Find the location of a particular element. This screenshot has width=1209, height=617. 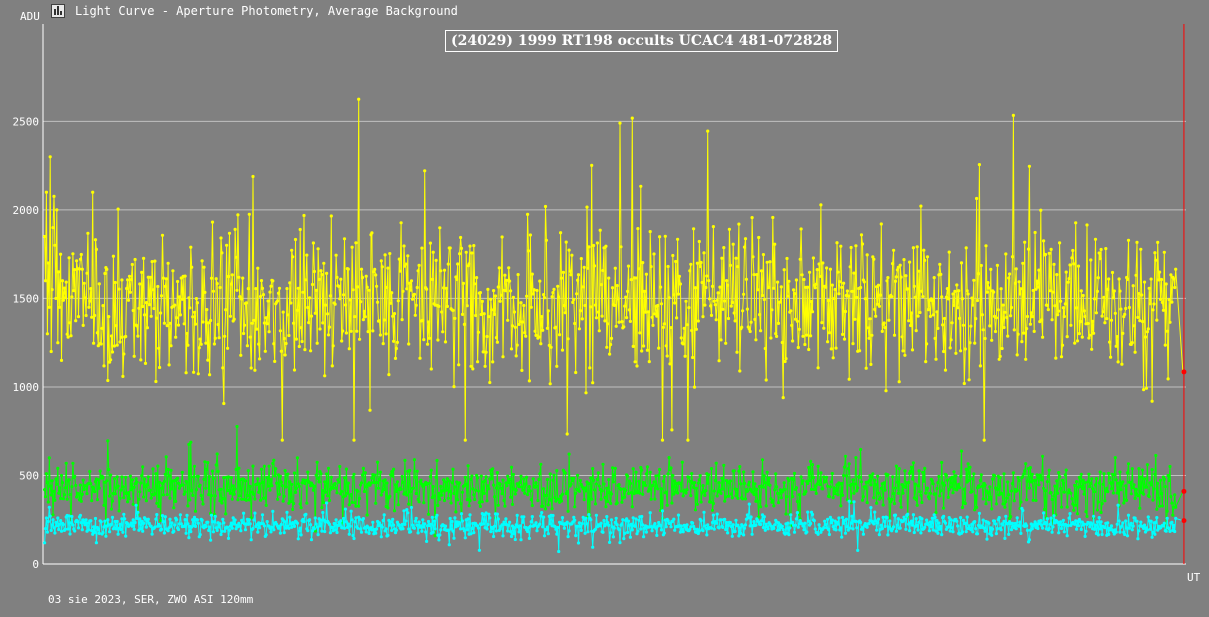

cursor-layer is located at coordinates (1184, 294).